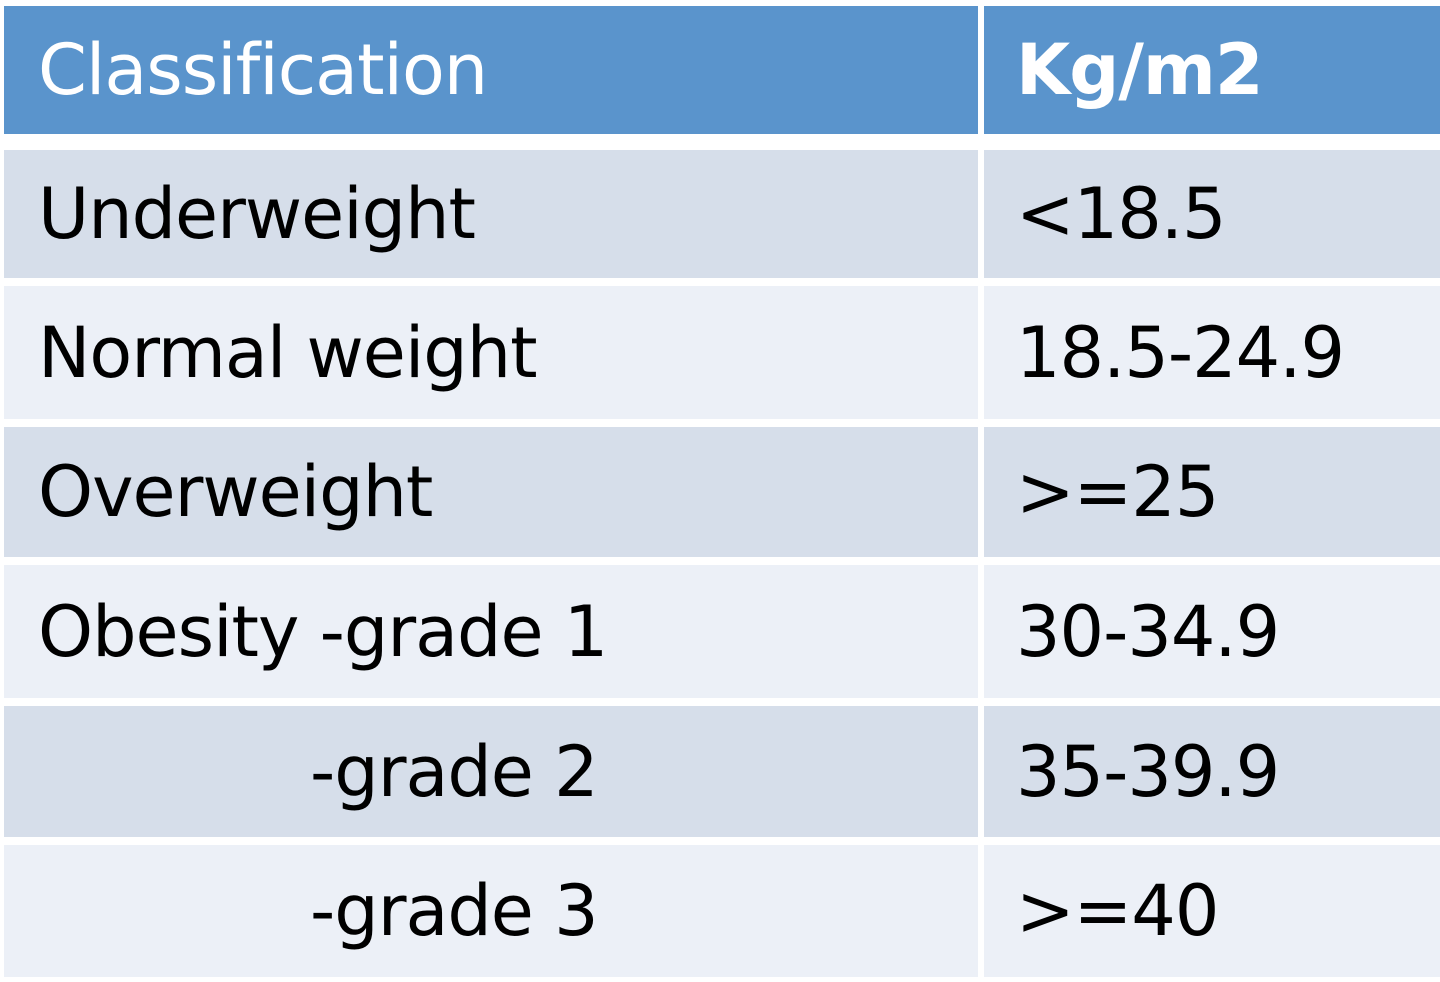  I want to click on value-cell: 30-34.9, so click(1212, 631).